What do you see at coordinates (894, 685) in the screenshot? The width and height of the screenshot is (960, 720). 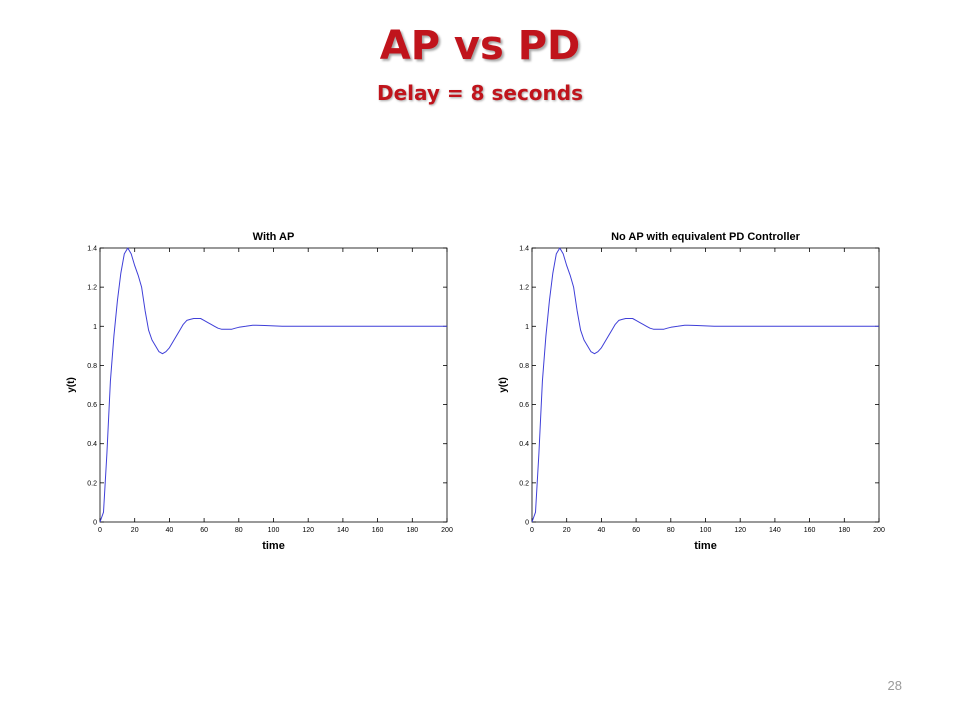 I see `page-number: 28` at bounding box center [894, 685].